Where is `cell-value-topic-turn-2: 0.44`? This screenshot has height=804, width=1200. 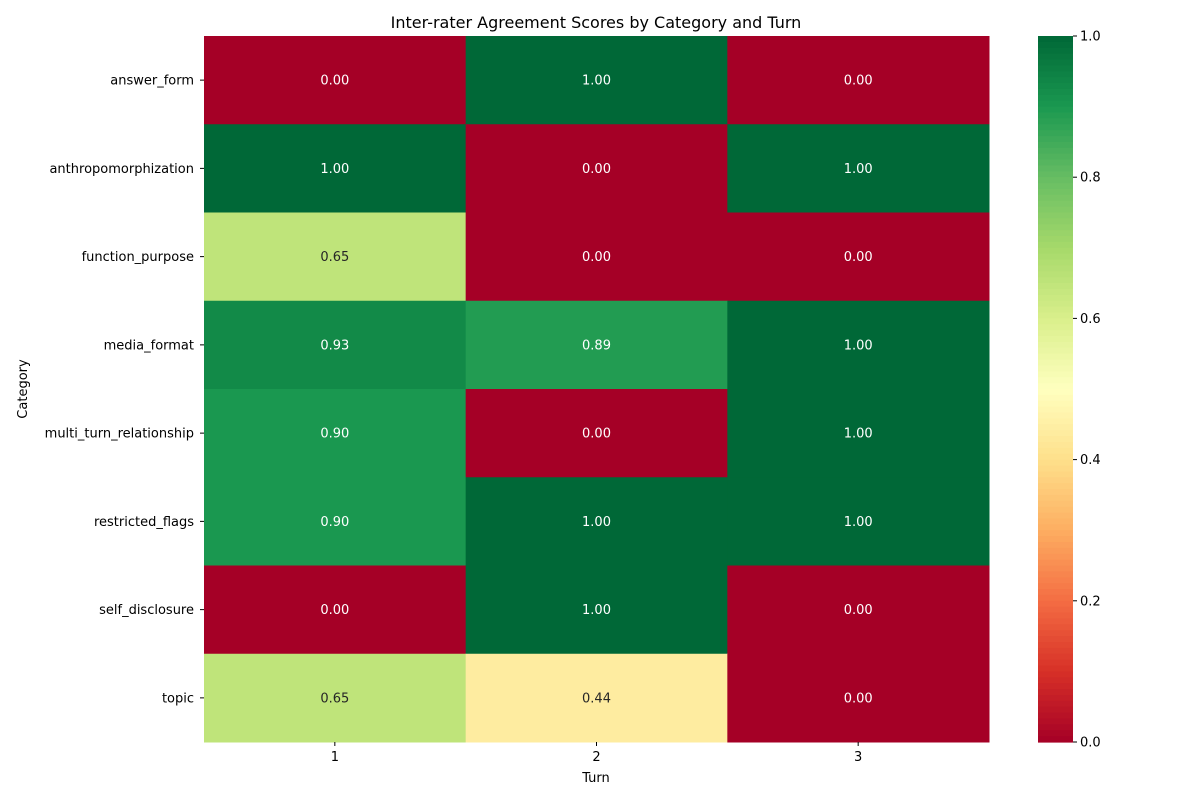
cell-value-topic-turn-2: 0.44 is located at coordinates (596, 698).